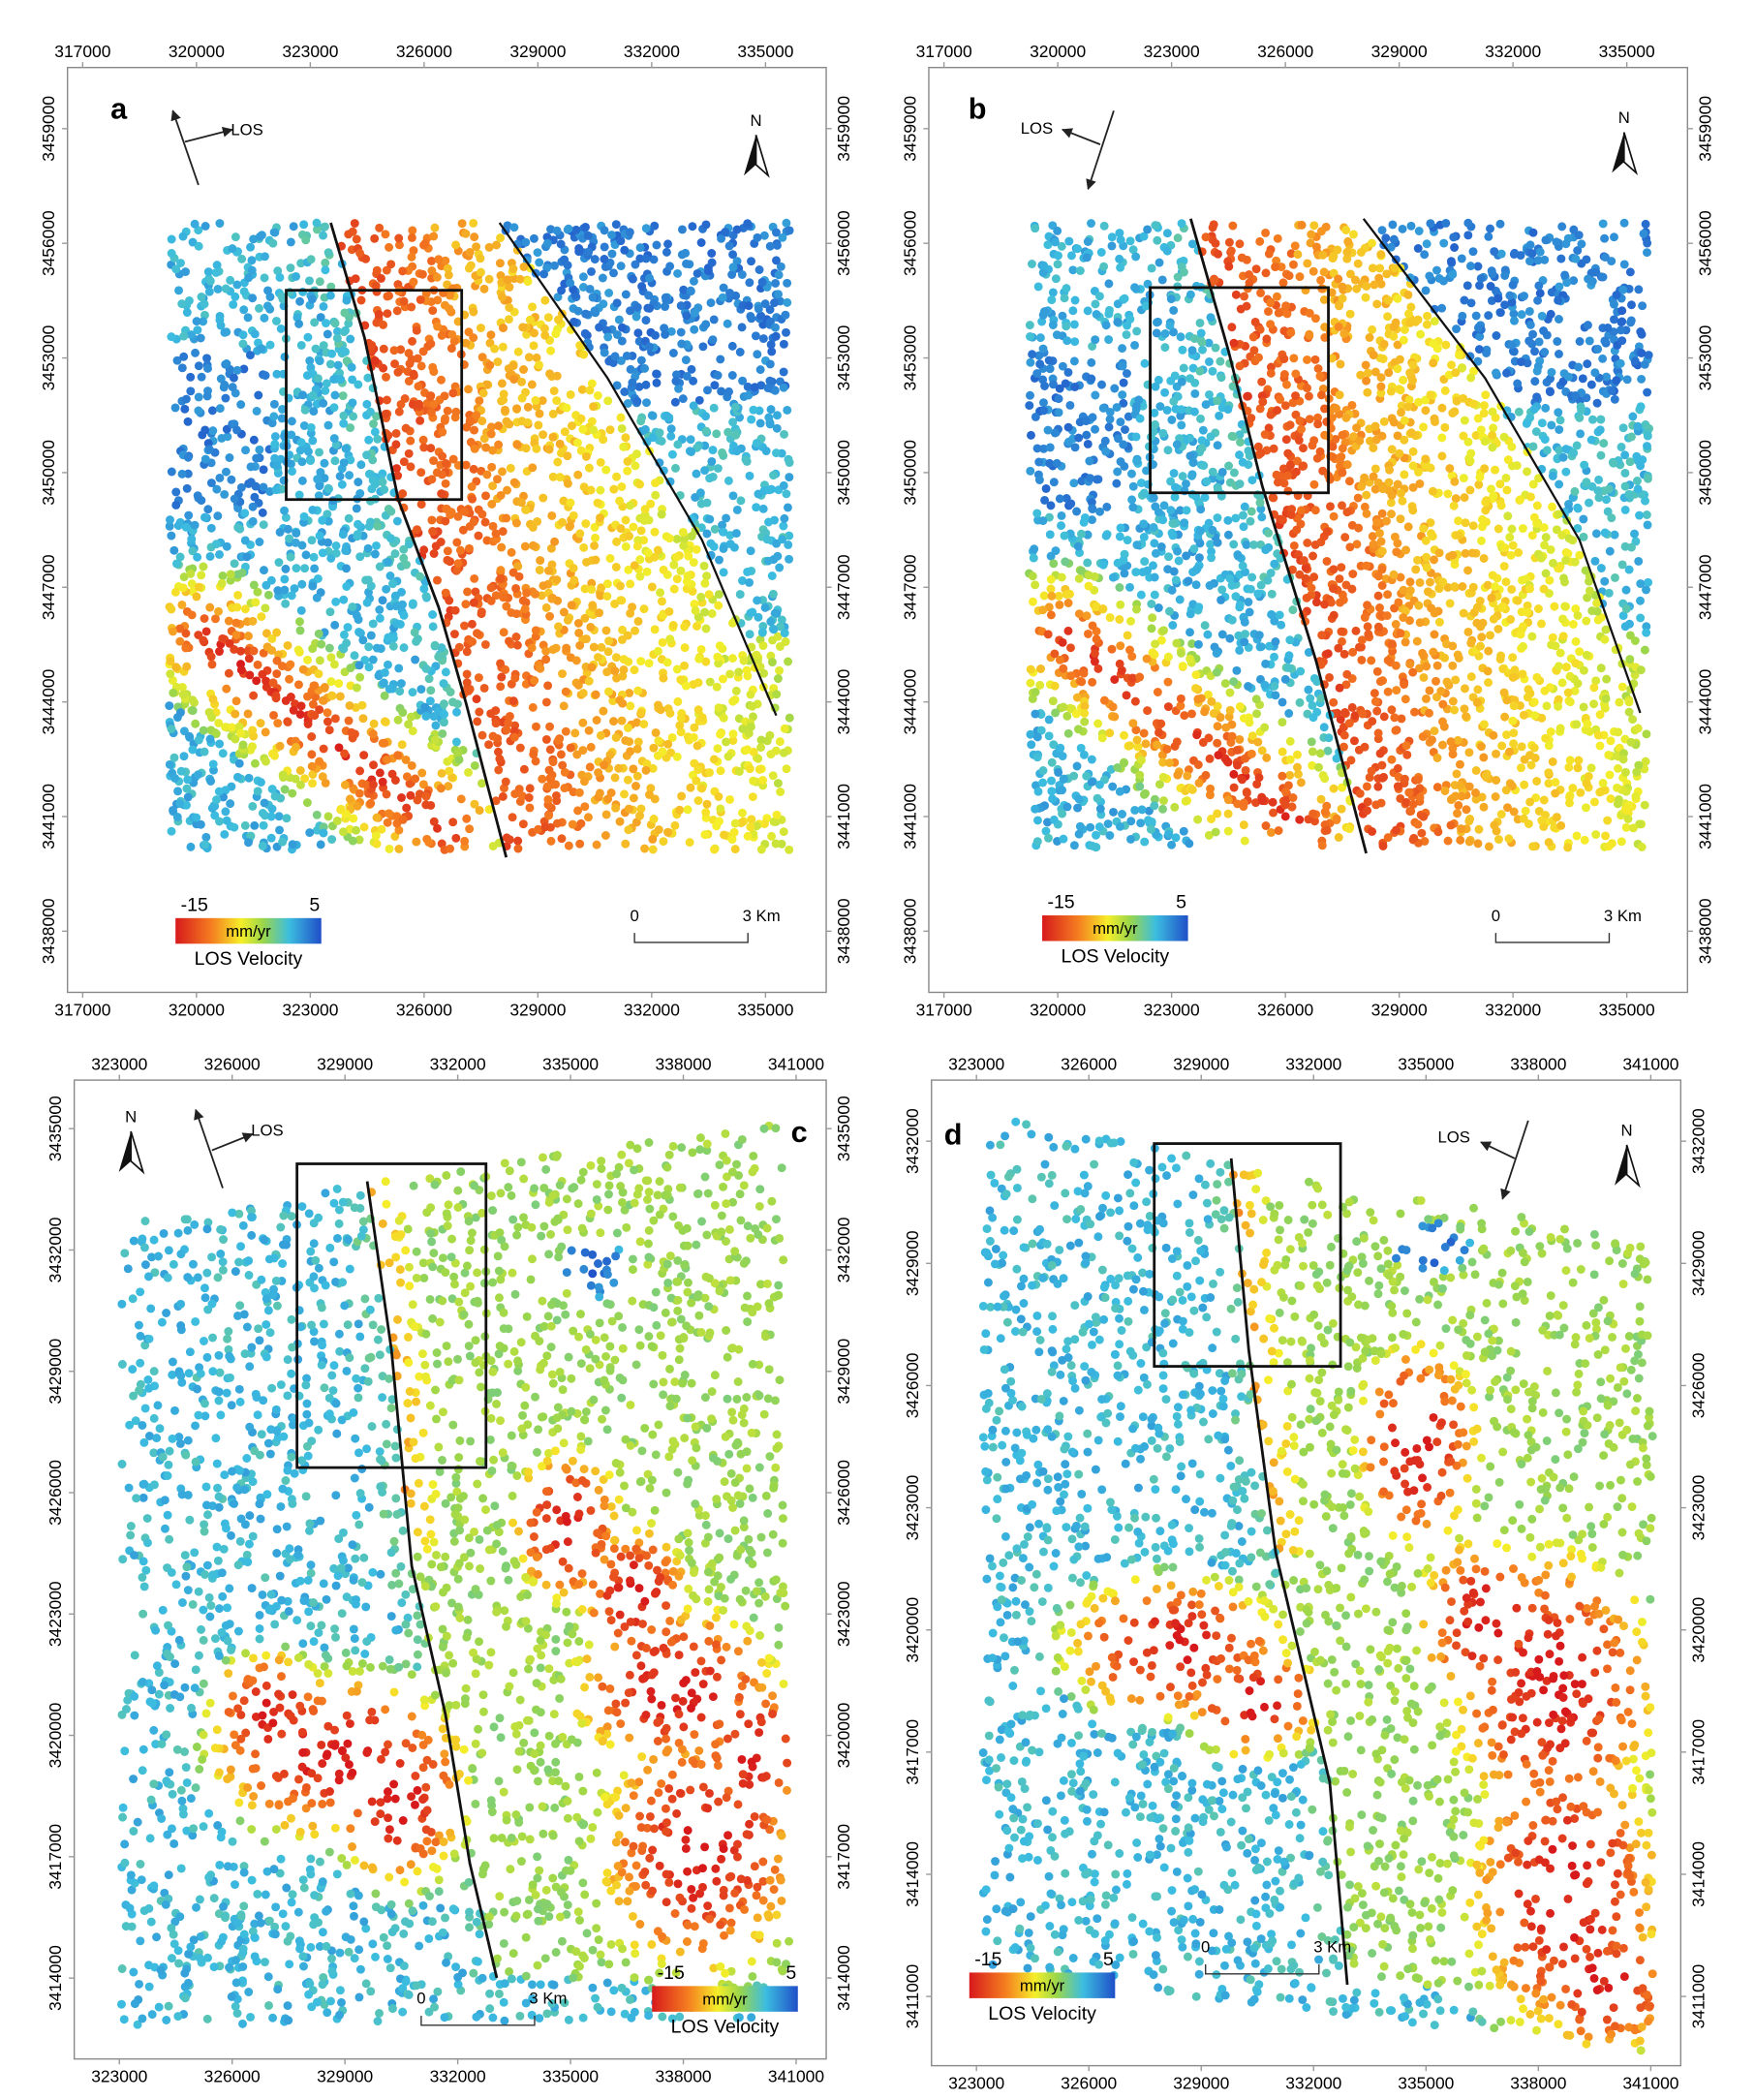 The image size is (1755, 2100). I want to click on x-tick-label: 317000, so click(944, 51).